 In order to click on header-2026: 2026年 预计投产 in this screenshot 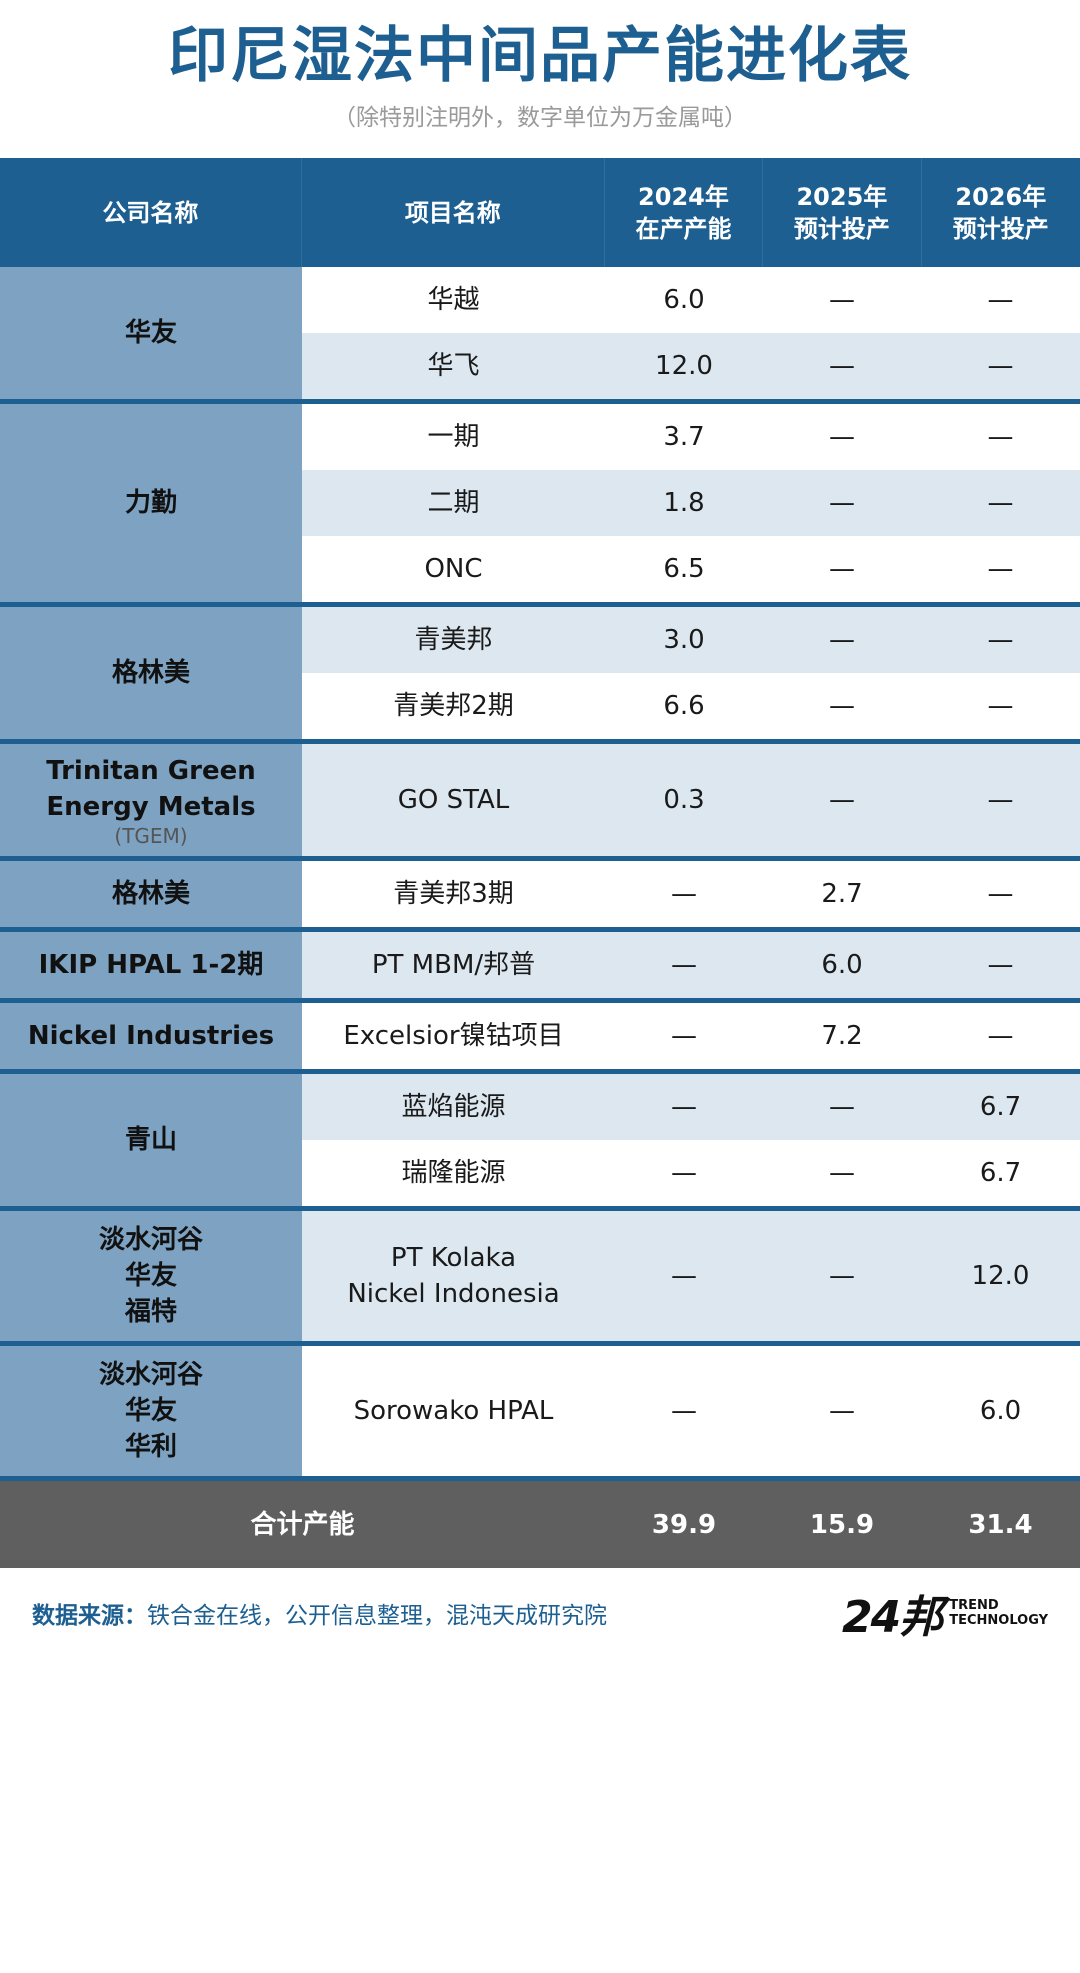, I will do `click(1000, 212)`.